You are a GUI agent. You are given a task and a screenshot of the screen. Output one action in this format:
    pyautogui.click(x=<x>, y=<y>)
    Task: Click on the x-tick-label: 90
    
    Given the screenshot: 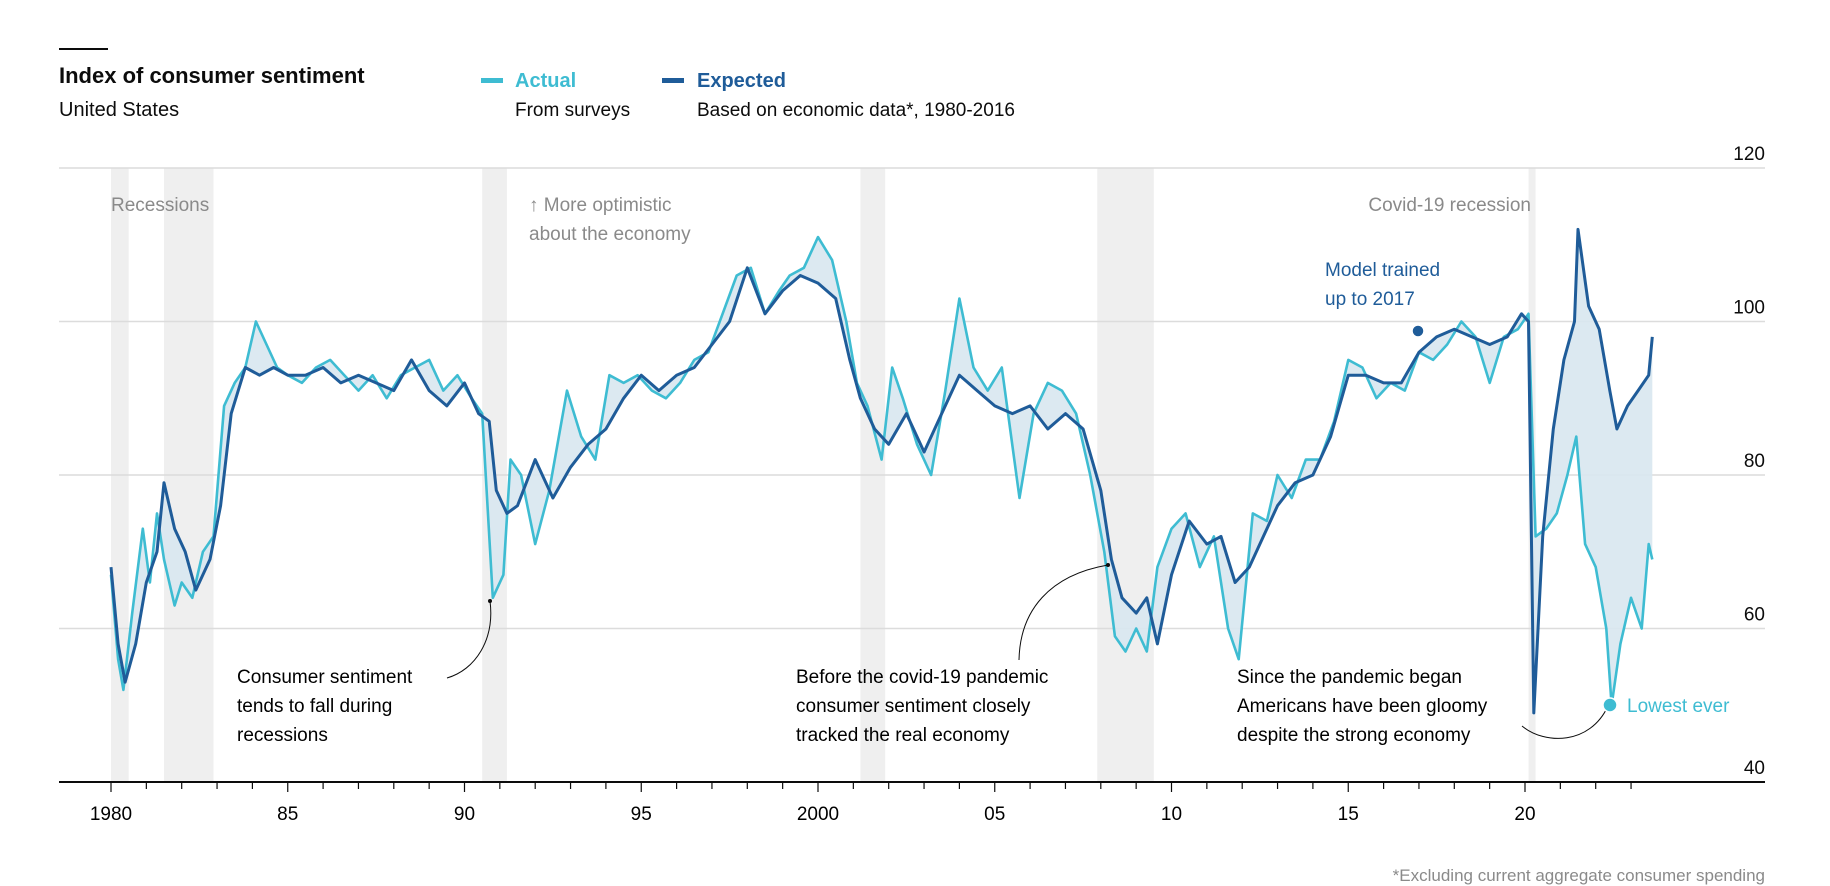 What is the action you would take?
    pyautogui.click(x=464, y=814)
    